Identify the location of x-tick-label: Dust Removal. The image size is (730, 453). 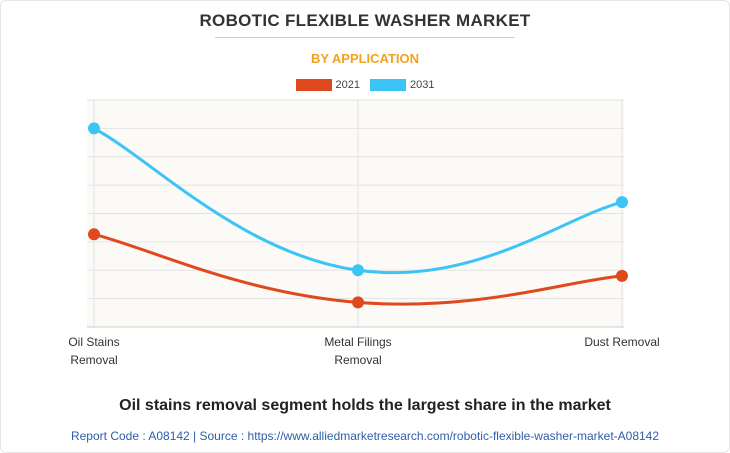
(621, 342).